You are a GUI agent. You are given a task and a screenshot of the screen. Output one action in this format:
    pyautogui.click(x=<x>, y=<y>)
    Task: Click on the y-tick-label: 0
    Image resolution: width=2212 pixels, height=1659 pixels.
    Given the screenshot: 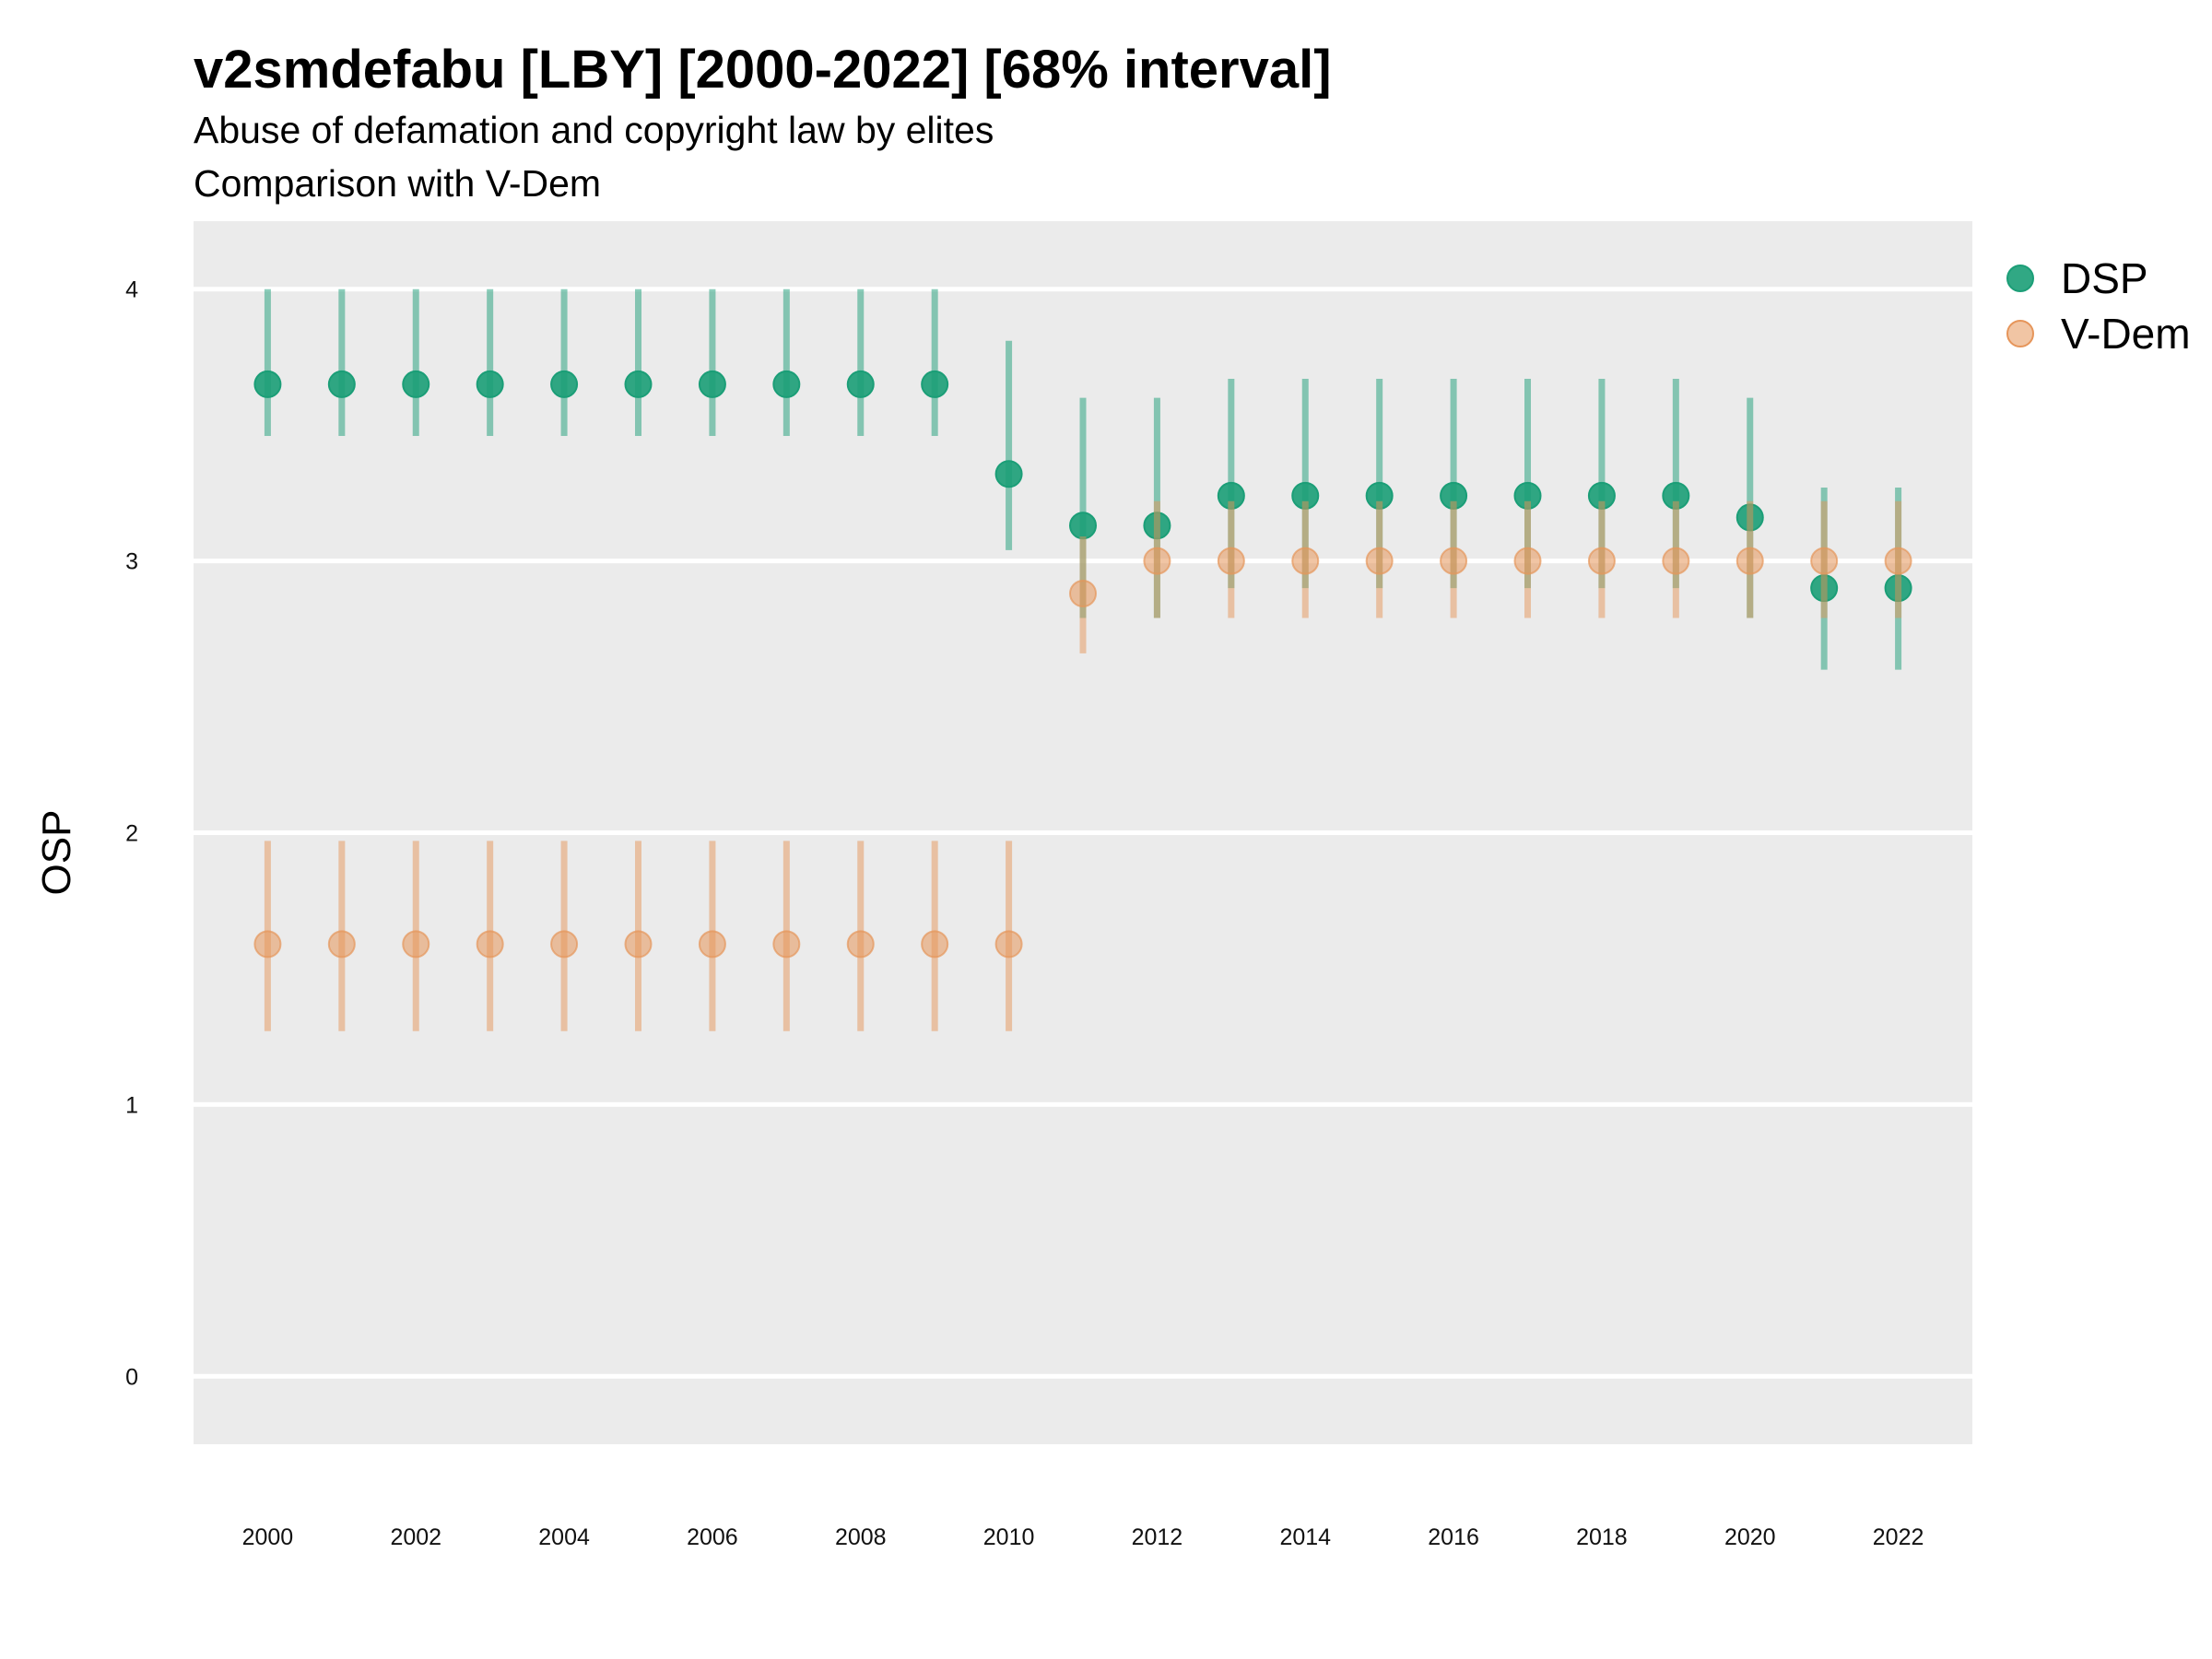 What is the action you would take?
    pyautogui.click(x=131, y=1377)
    